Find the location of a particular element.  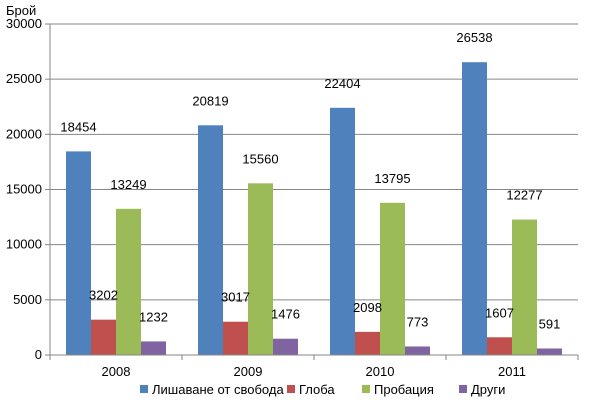

data-label: 3017 is located at coordinates (235, 297).